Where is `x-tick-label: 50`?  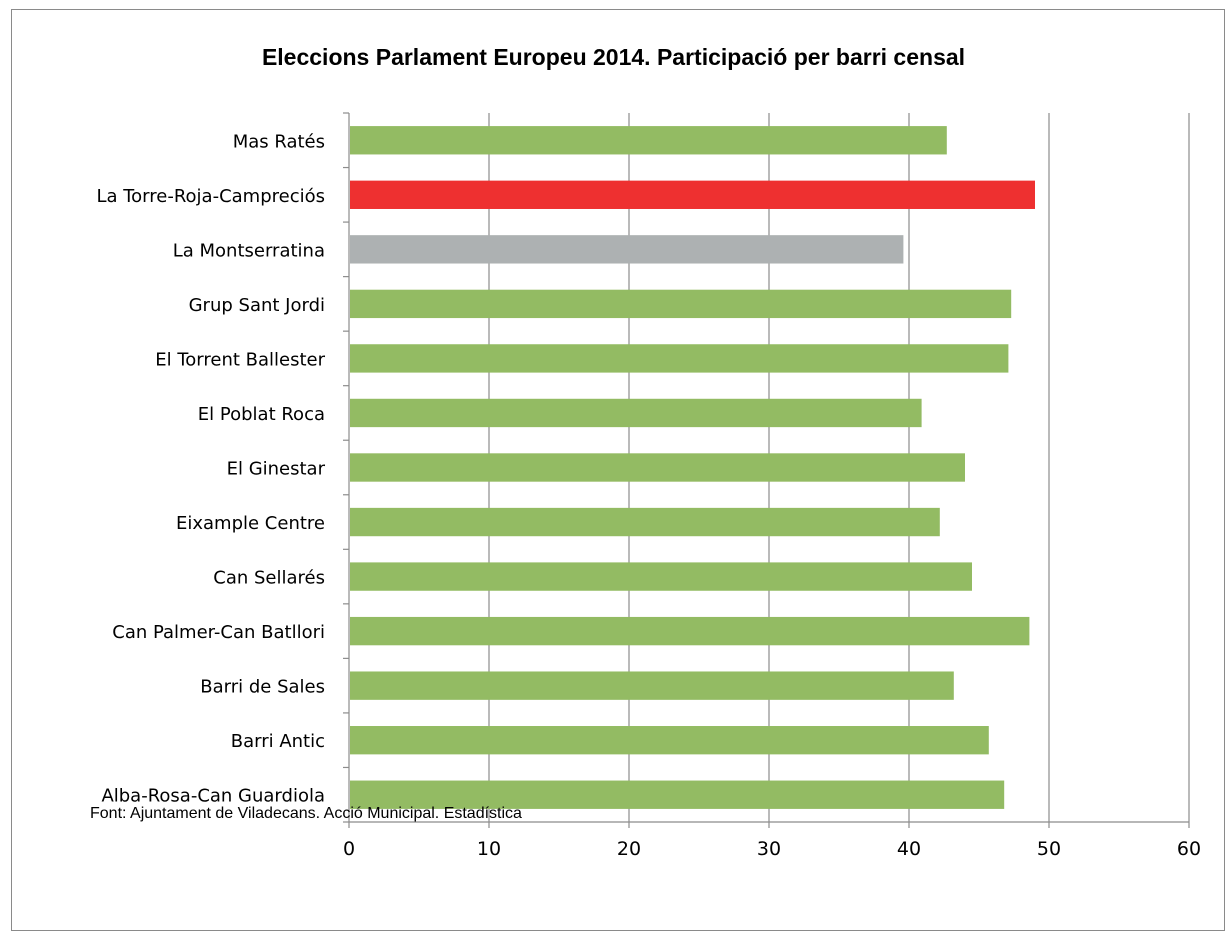 x-tick-label: 50 is located at coordinates (1049, 849).